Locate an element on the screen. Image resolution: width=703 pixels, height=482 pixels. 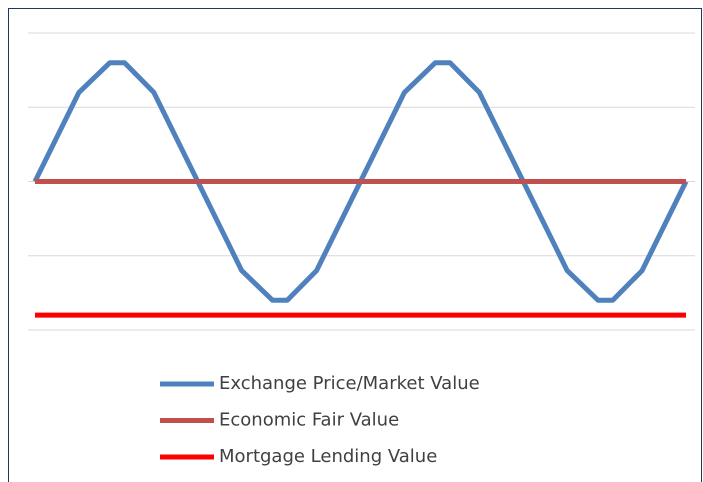
legend-label: Economic Fair Value is located at coordinates (309, 420).